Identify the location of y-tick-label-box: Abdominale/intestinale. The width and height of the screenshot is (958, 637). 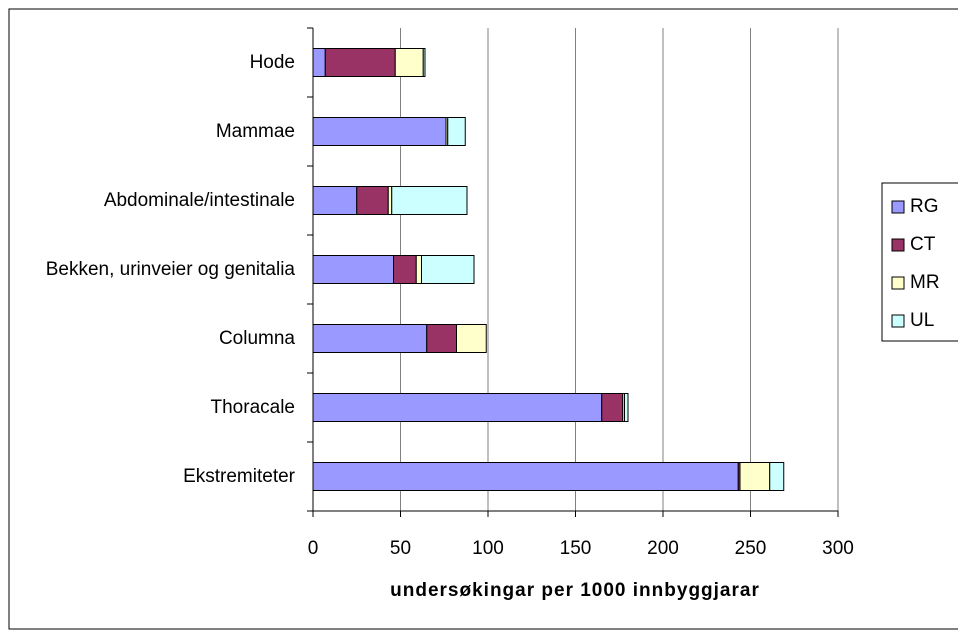
(199, 201).